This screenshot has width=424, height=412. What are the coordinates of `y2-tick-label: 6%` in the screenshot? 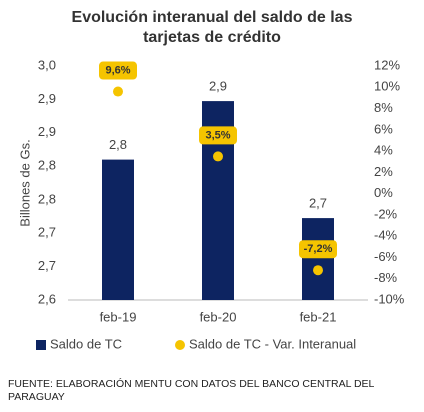 It's located at (383, 128).